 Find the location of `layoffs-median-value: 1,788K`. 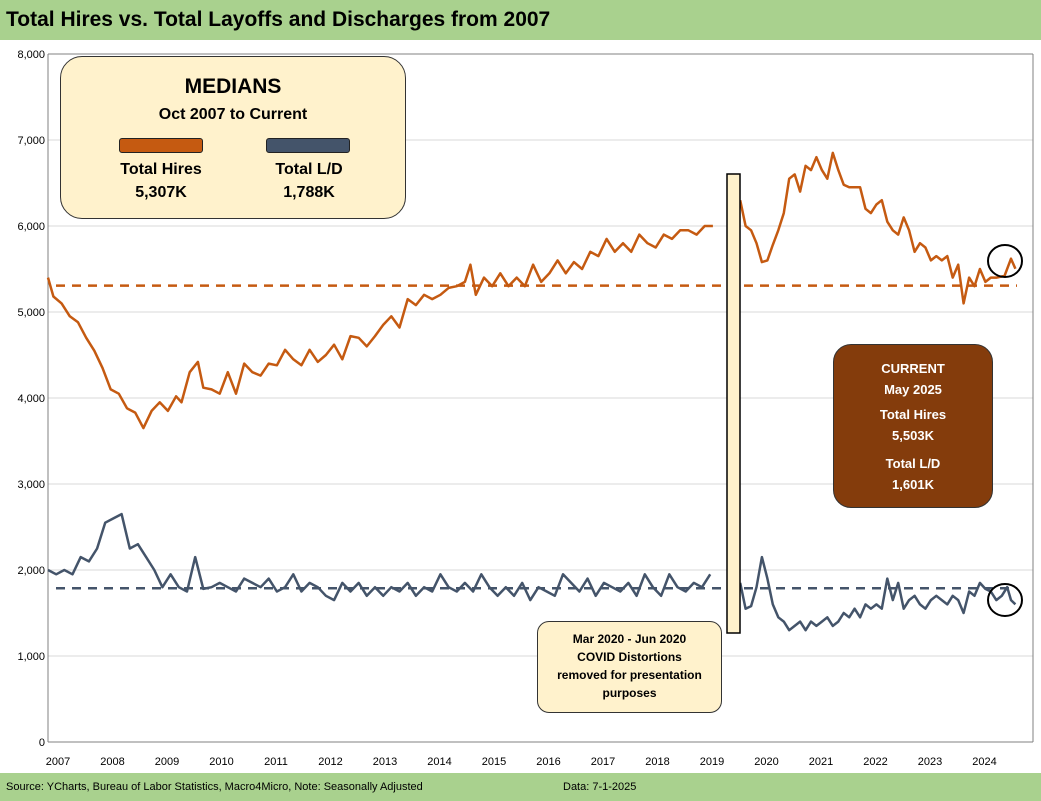

layoffs-median-value: 1,788K is located at coordinates (309, 192).